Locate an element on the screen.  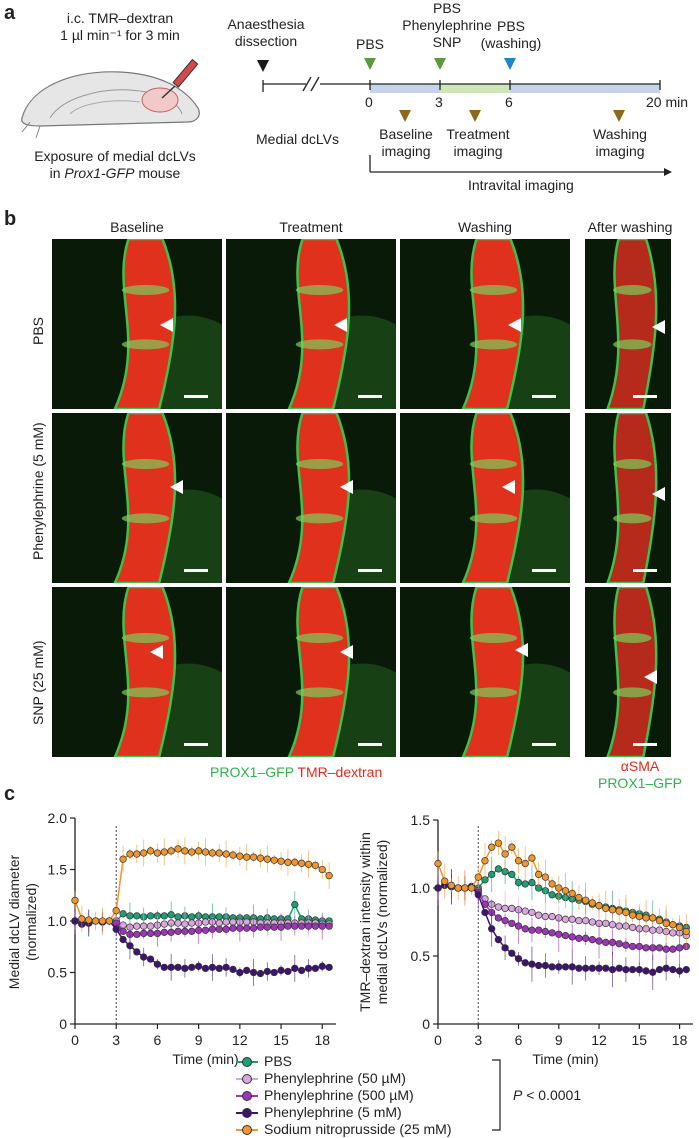
injection-text: i.c. TMR–dextran 1 µl min⁻¹ for 3 min is located at coordinates (120, 27).